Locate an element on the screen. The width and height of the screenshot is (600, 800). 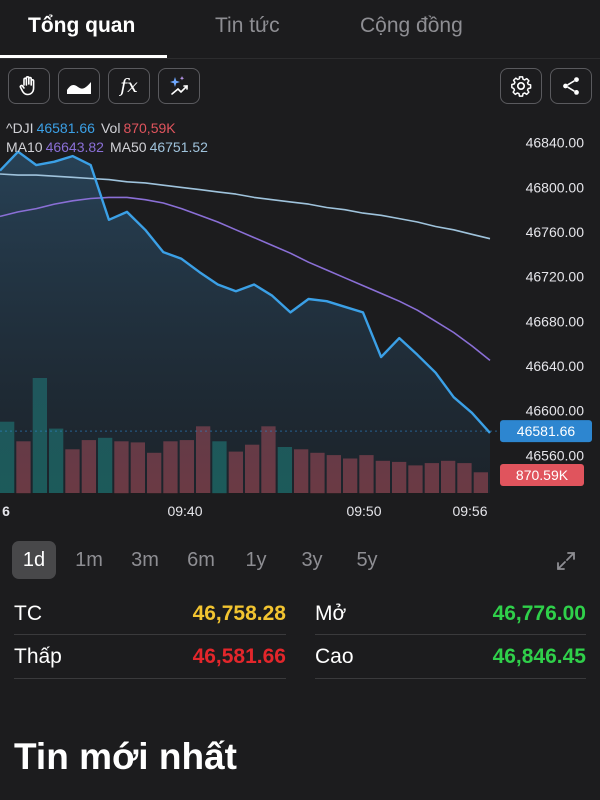
legend-vol-label: Vol is located at coordinates (110, 128).